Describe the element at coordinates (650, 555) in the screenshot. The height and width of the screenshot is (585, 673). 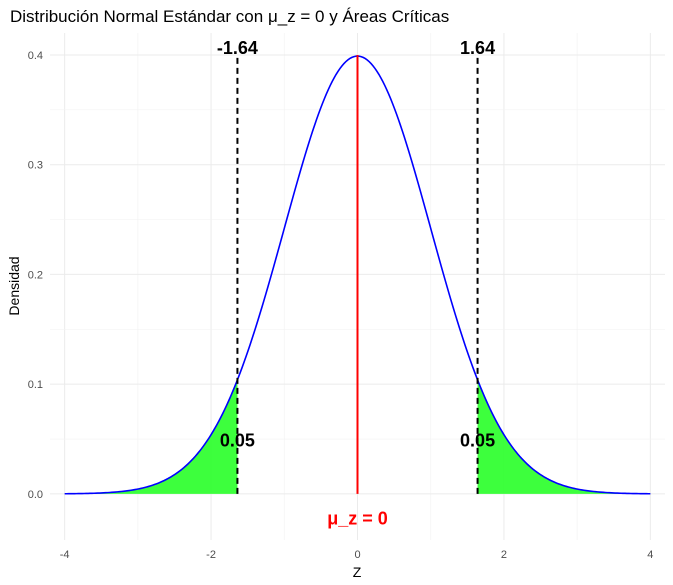
I see `x-tick-label: 4` at that location.